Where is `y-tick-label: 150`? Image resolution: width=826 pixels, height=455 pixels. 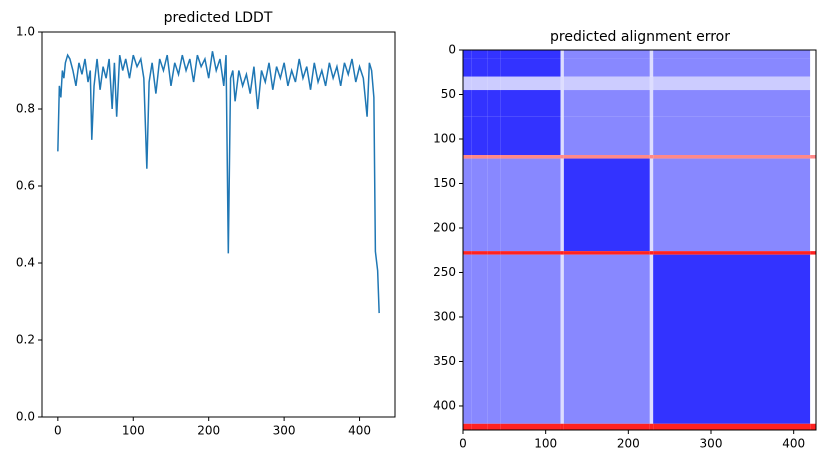
y-tick-label: 150 is located at coordinates (444, 183).